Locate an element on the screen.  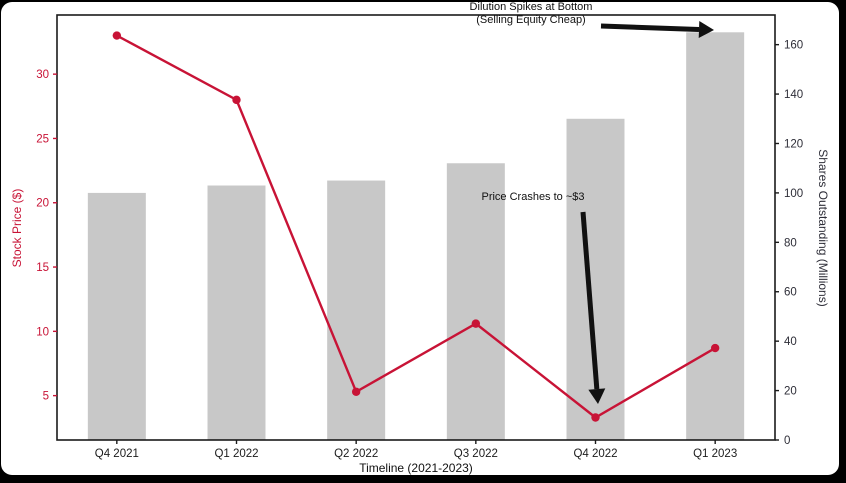
right-tick-label: 60 is located at coordinates (790, 293).